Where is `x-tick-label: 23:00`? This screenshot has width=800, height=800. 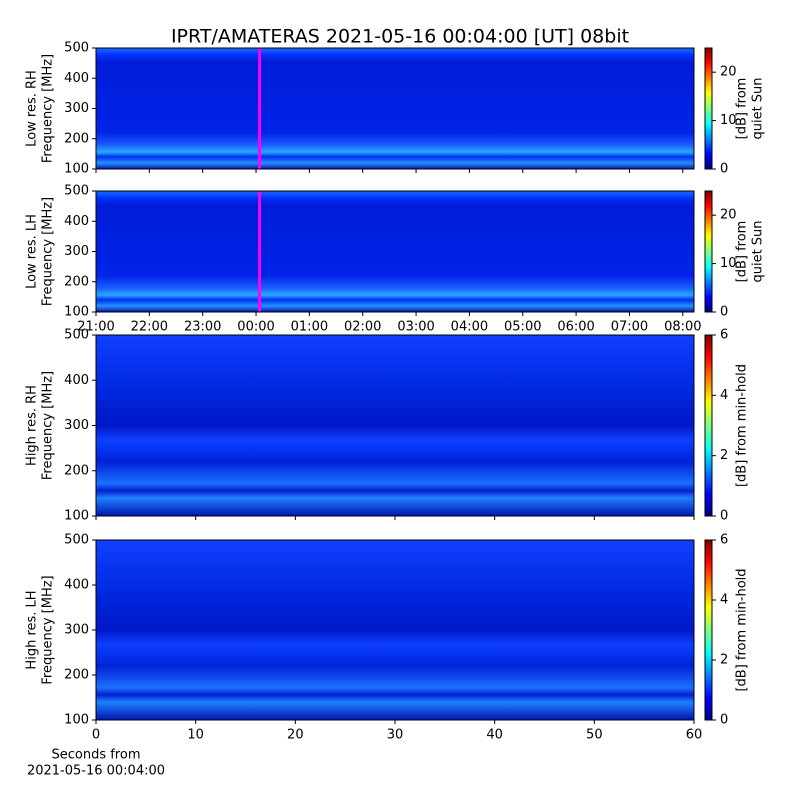 x-tick-label: 23:00 is located at coordinates (202, 327).